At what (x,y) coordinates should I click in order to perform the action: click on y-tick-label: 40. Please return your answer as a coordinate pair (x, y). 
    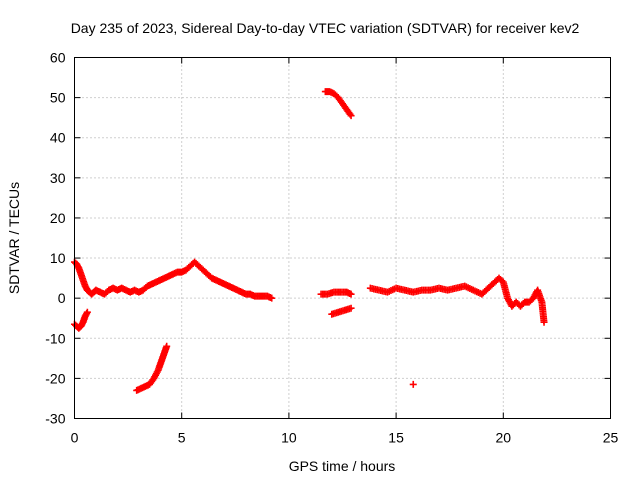
    Looking at the image, I should click on (58, 138).